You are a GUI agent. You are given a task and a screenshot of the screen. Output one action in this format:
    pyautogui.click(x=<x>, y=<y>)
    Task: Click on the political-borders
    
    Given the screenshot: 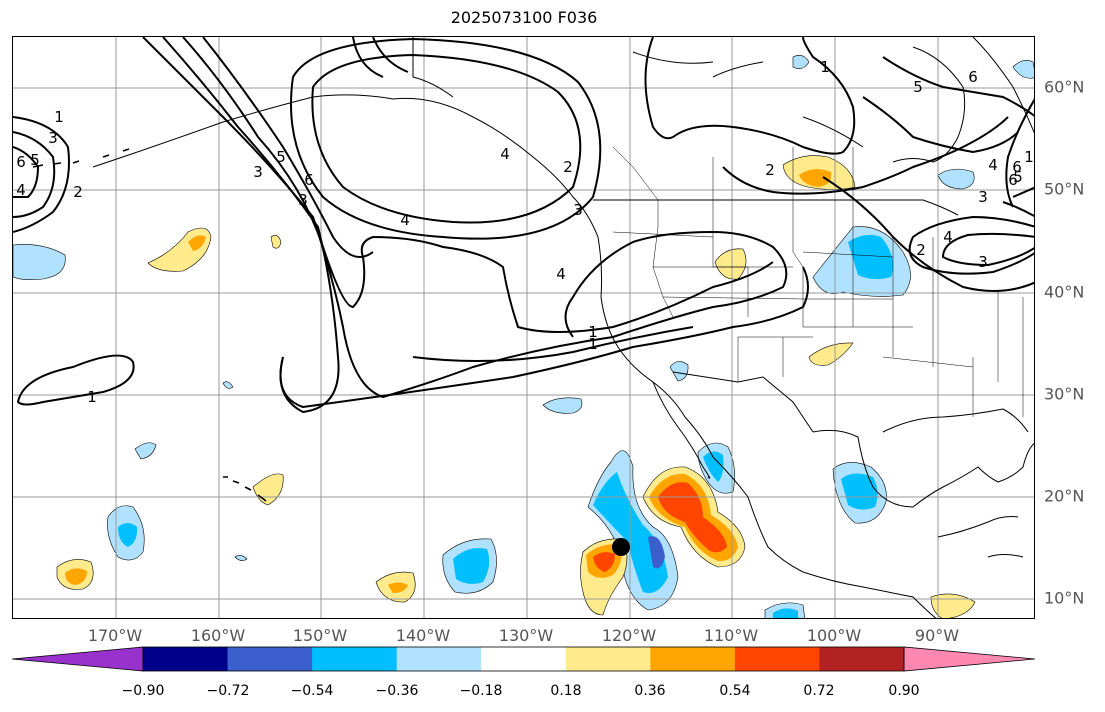 What is the action you would take?
    pyautogui.click(x=818, y=281)
    